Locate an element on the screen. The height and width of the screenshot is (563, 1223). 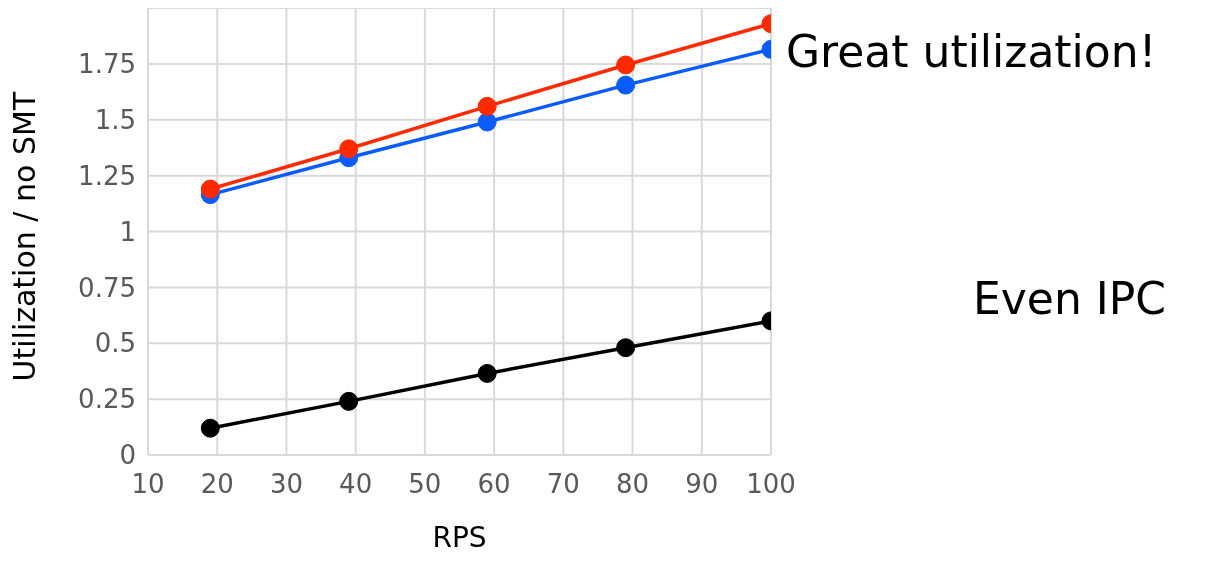
text: Even IPC is located at coordinates (1070, 298).